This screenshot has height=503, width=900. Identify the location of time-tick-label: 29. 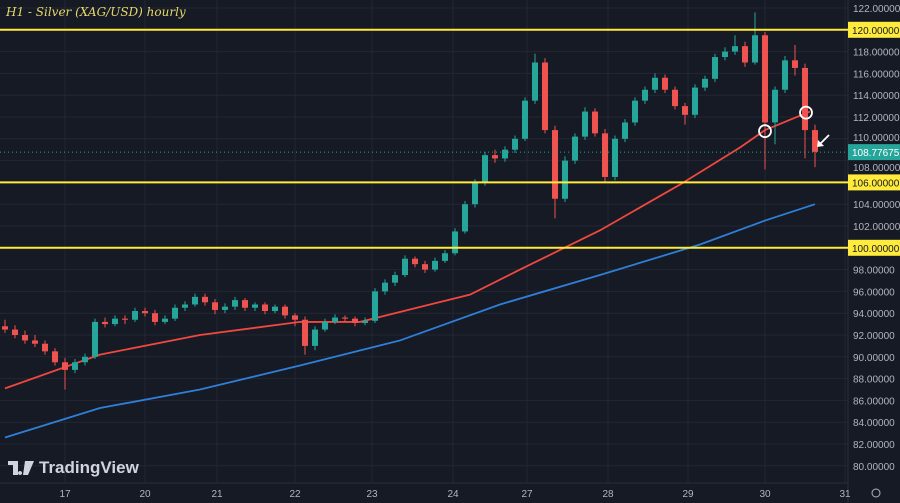
(688, 494).